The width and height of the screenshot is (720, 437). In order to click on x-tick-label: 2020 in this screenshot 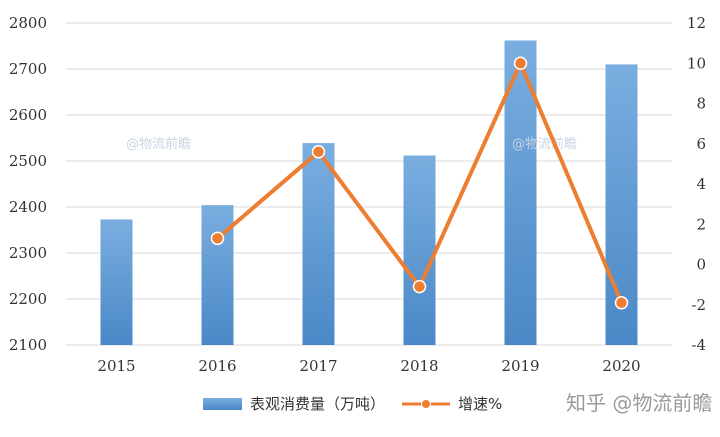, I will do `click(621, 366)`.